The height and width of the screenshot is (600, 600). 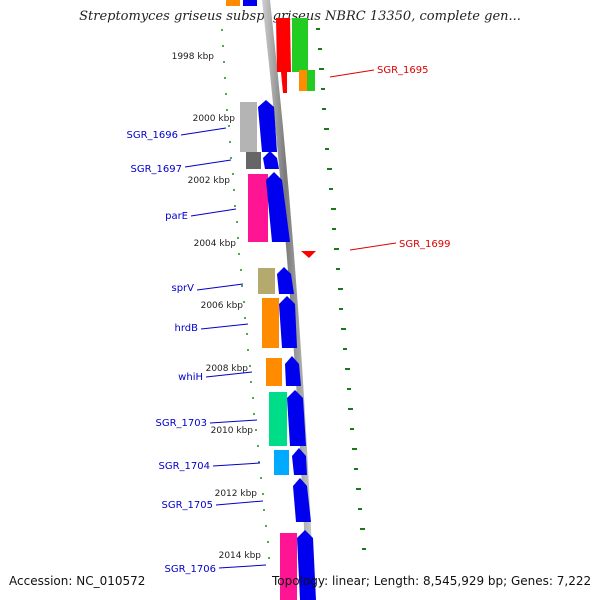 What do you see at coordinates (283, 55) in the screenshot?
I see `gene-arrow-sgr1695` at bounding box center [283, 55].